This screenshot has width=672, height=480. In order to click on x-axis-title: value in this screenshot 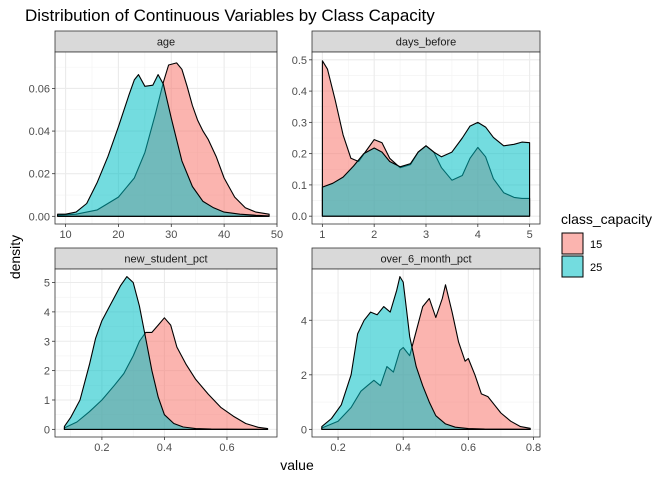, I will do `click(297, 465)`.